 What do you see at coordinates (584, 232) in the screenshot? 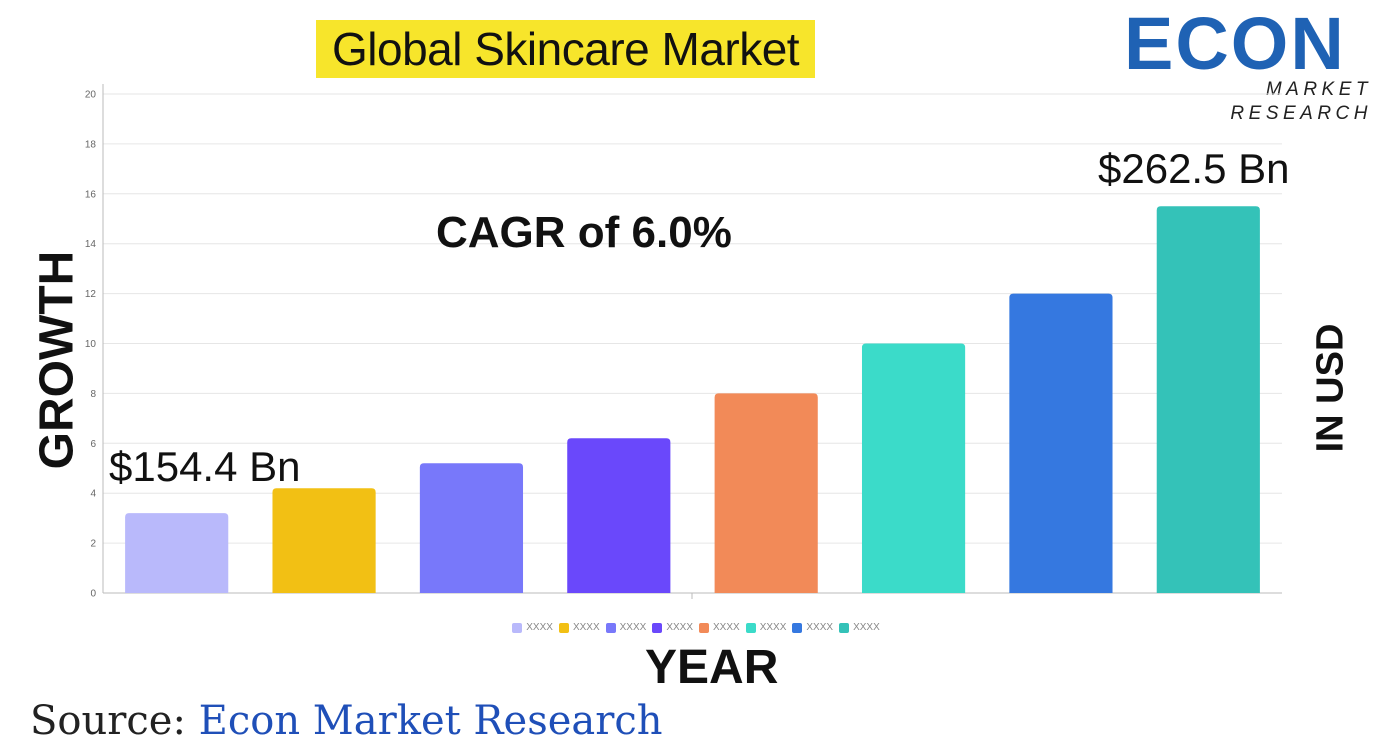
I see `cagr-annotation: CAGR of 6.0%` at bounding box center [584, 232].